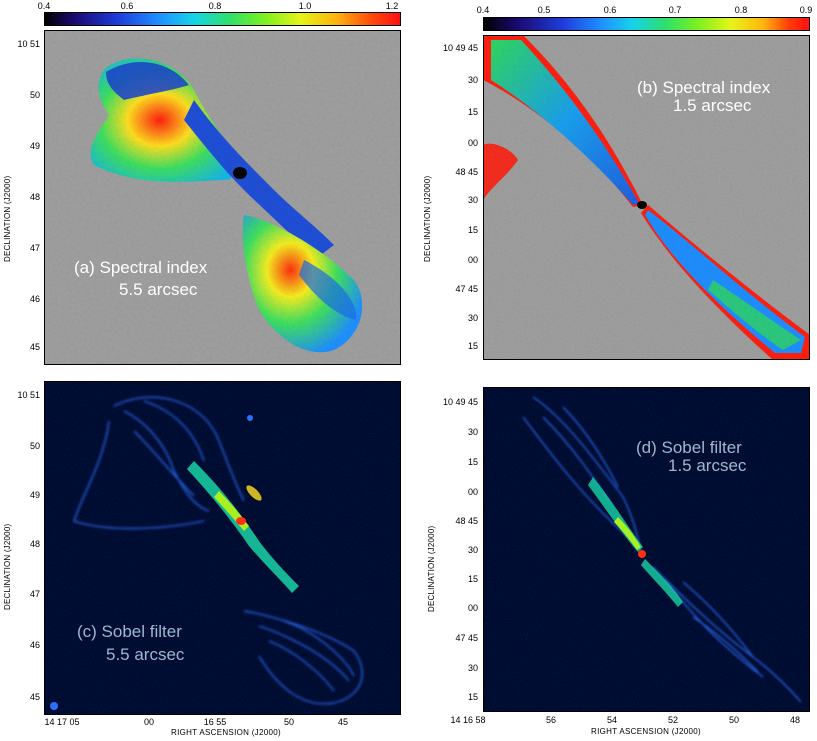  What do you see at coordinates (222, 19) in the screenshot?
I see `colorbar-a` at bounding box center [222, 19].